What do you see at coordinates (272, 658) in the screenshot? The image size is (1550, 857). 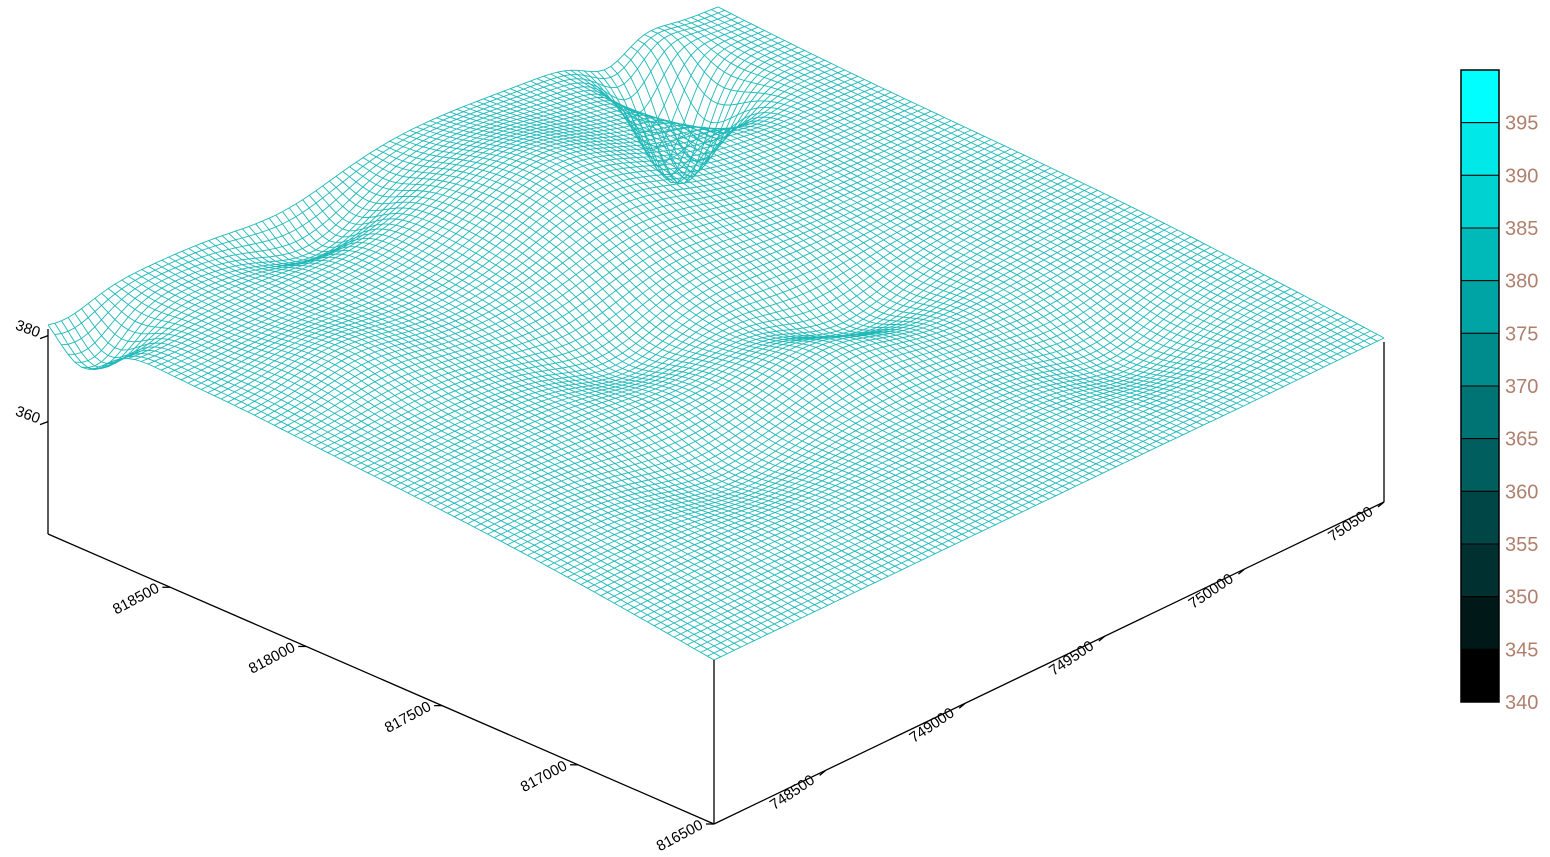 I see `y-tick-label: 818000` at bounding box center [272, 658].